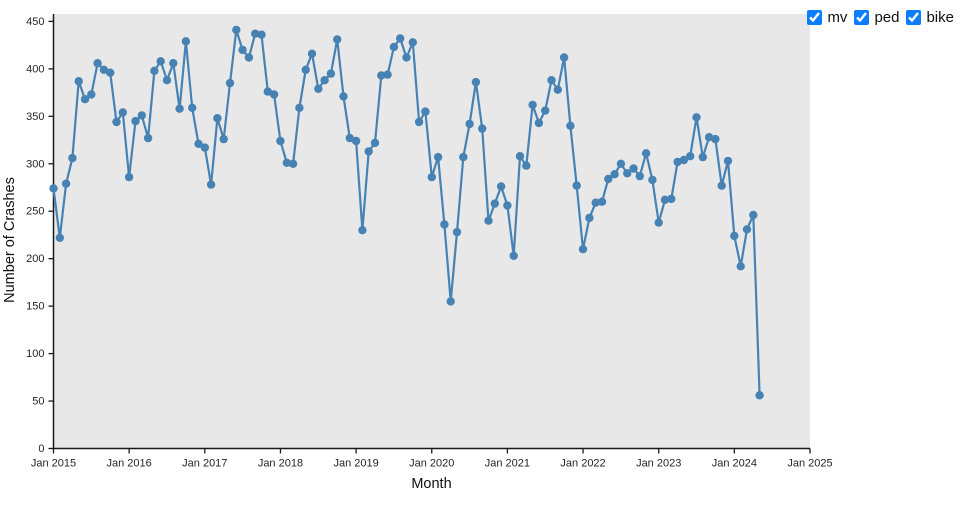 The width and height of the screenshot is (960, 505). Describe the element at coordinates (204, 464) in the screenshot. I see `svg-text: Jan 2017` at that location.